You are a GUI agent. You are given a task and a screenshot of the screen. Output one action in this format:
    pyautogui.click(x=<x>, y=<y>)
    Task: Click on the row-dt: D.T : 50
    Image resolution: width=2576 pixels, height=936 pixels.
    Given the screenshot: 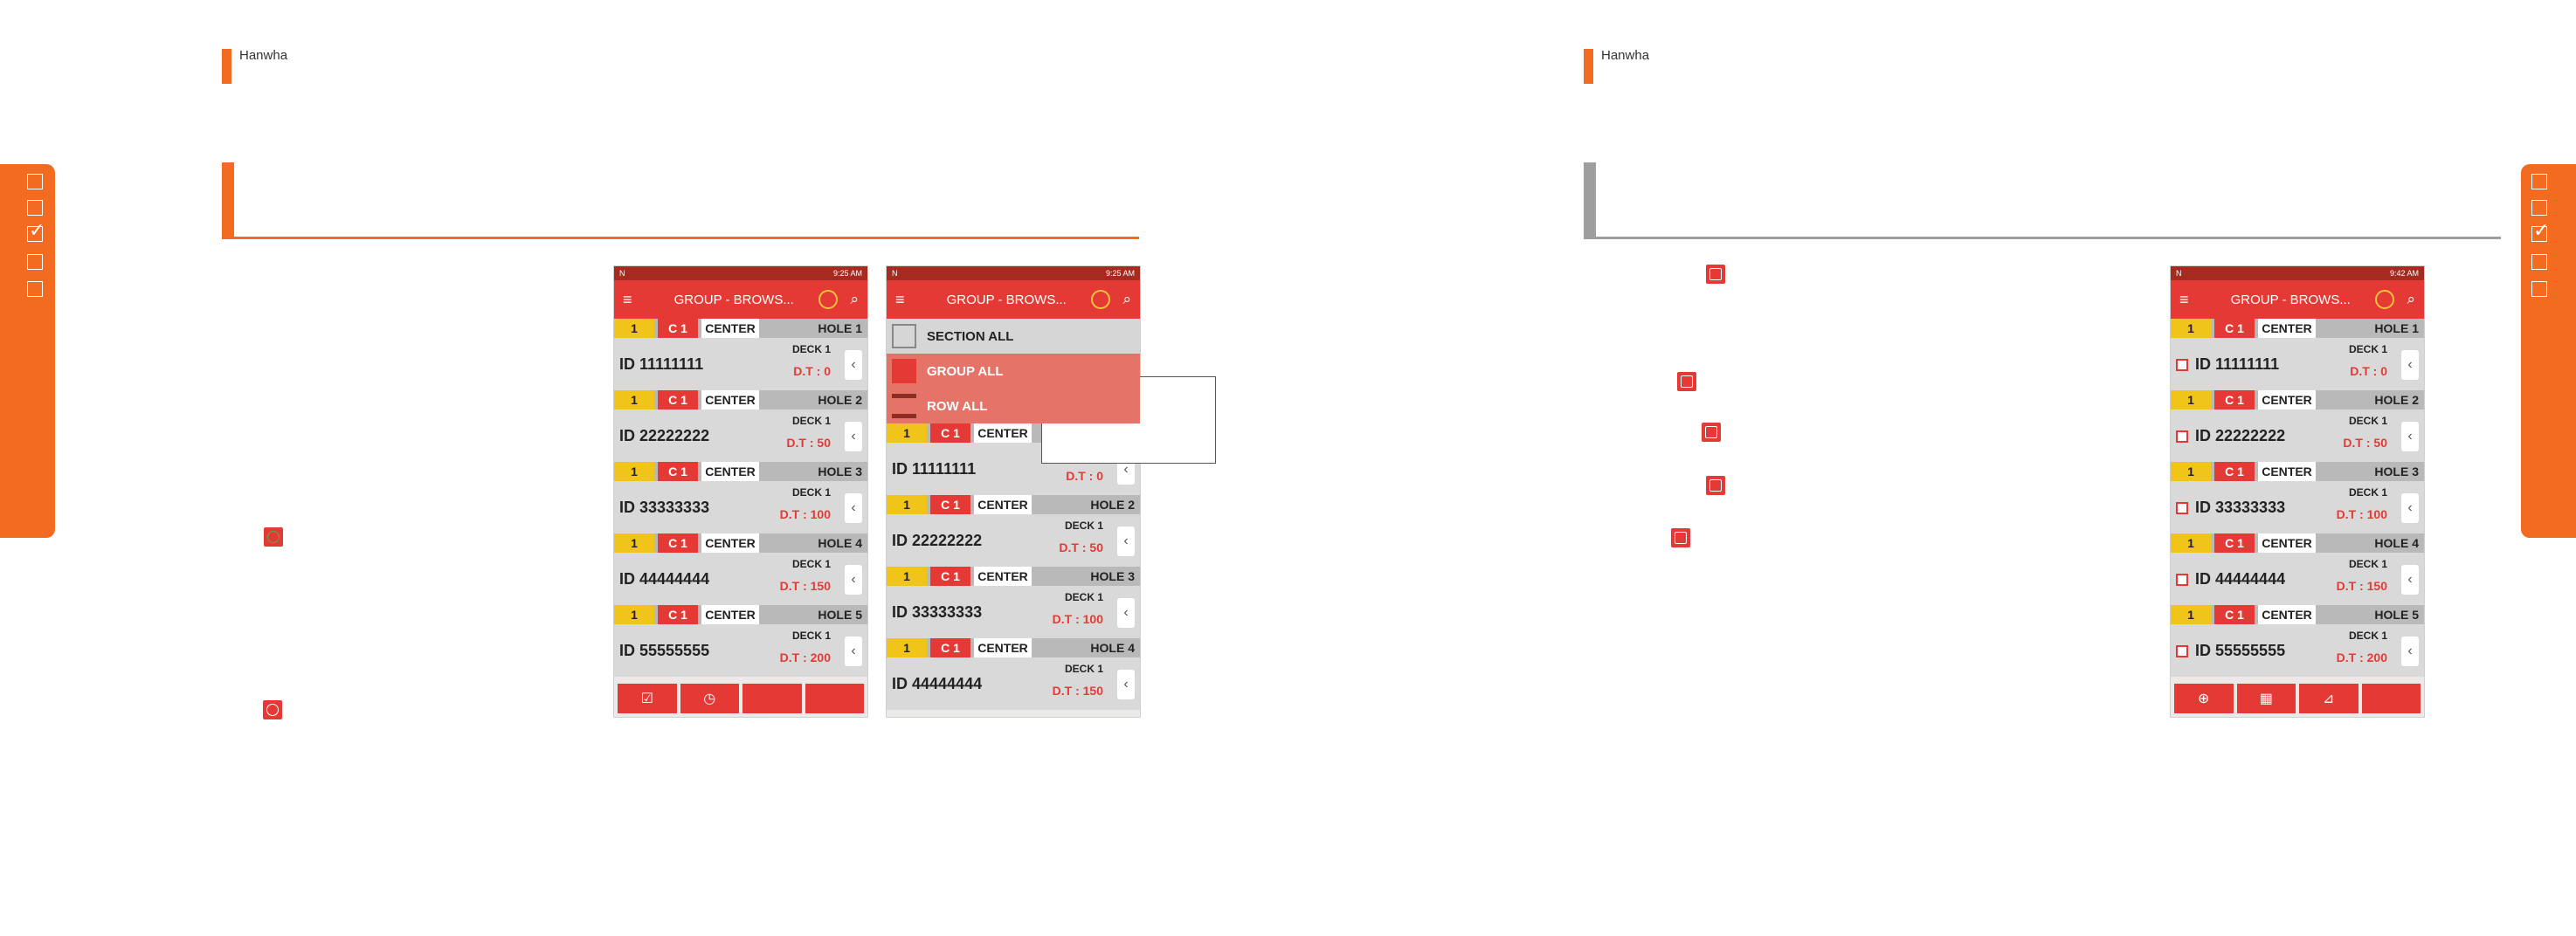 What is the action you would take?
    pyautogui.click(x=2365, y=443)
    